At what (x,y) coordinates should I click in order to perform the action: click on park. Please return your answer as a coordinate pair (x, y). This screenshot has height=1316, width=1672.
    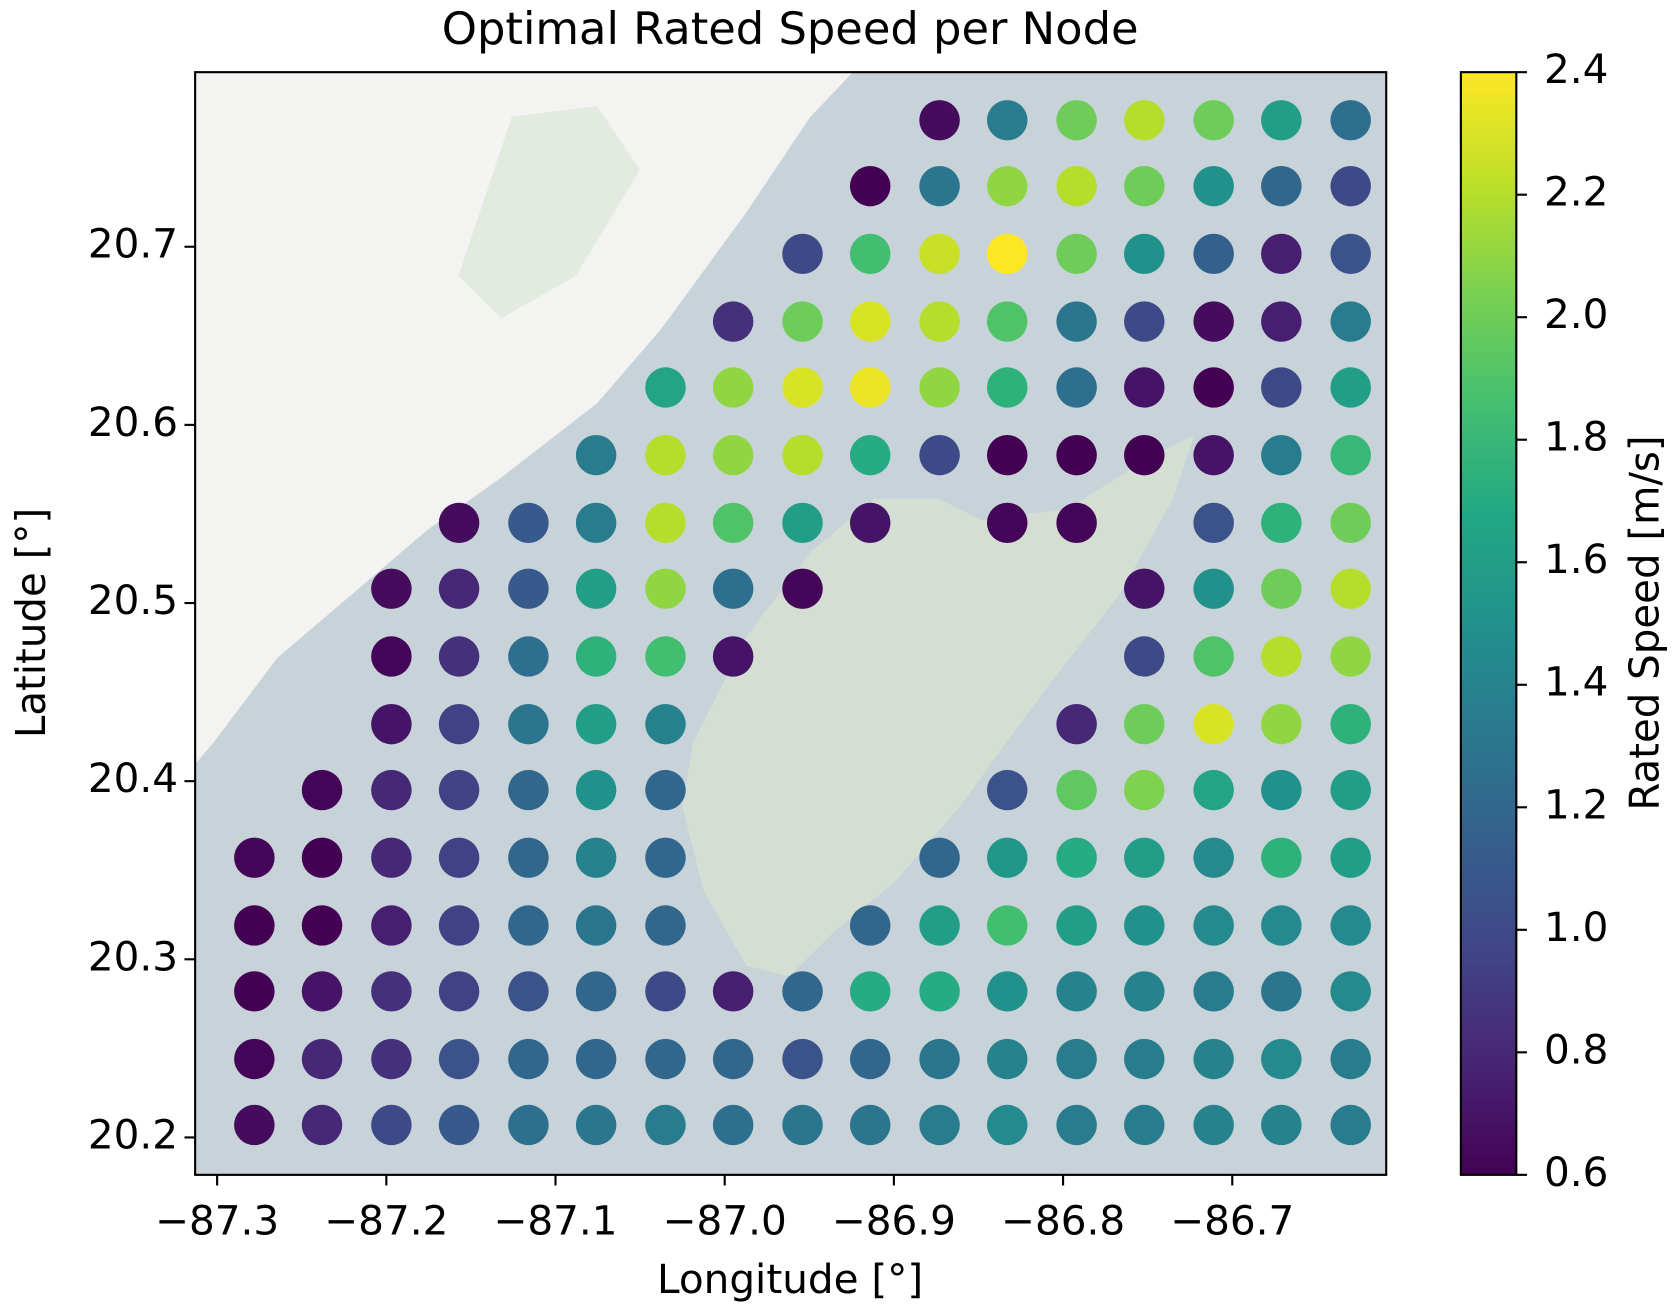
    Looking at the image, I should click on (549, 212).